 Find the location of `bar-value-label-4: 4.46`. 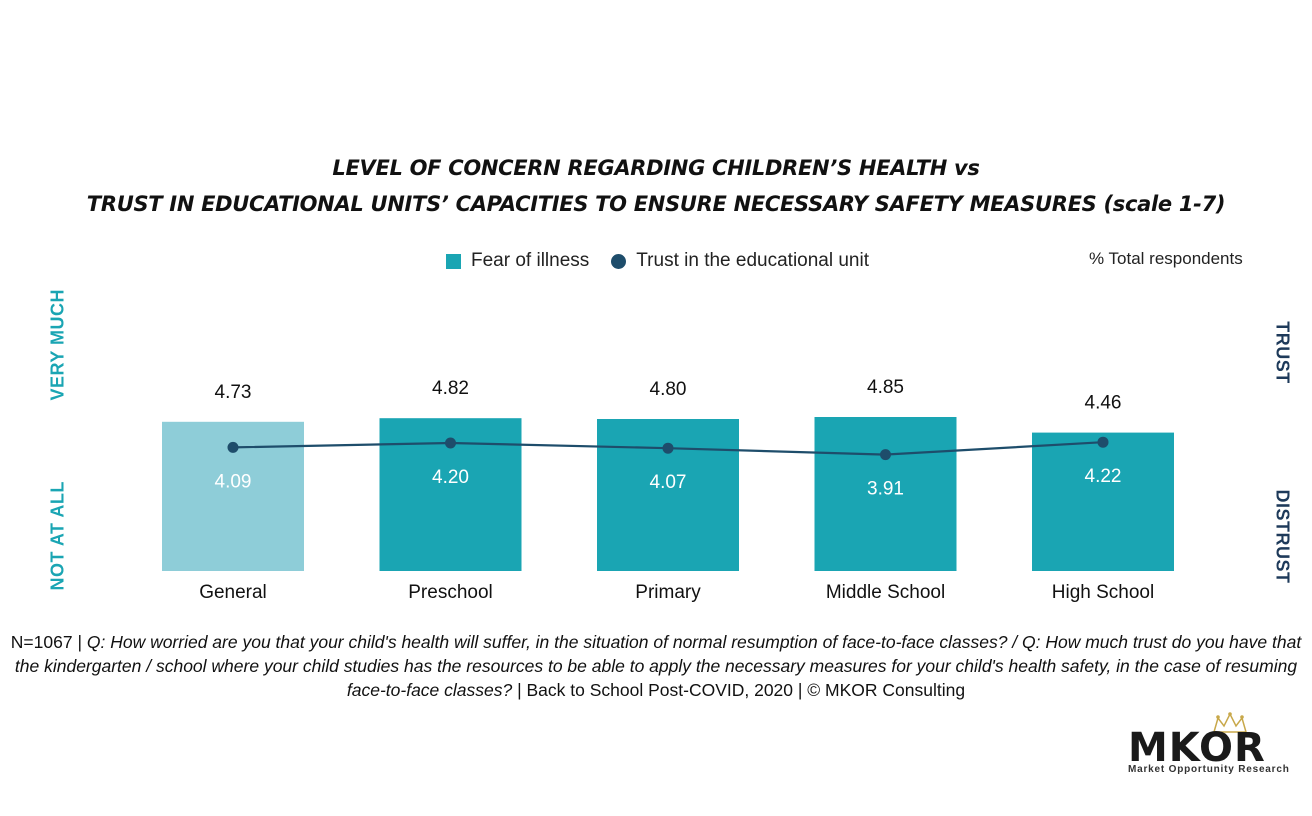

bar-value-label-4: 4.46 is located at coordinates (1103, 403).